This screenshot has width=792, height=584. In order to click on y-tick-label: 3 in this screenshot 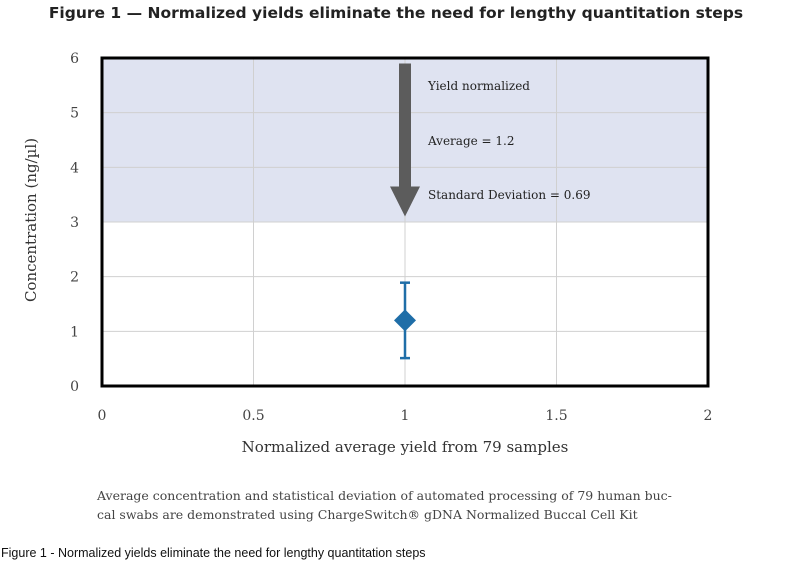, I will do `click(74, 223)`.